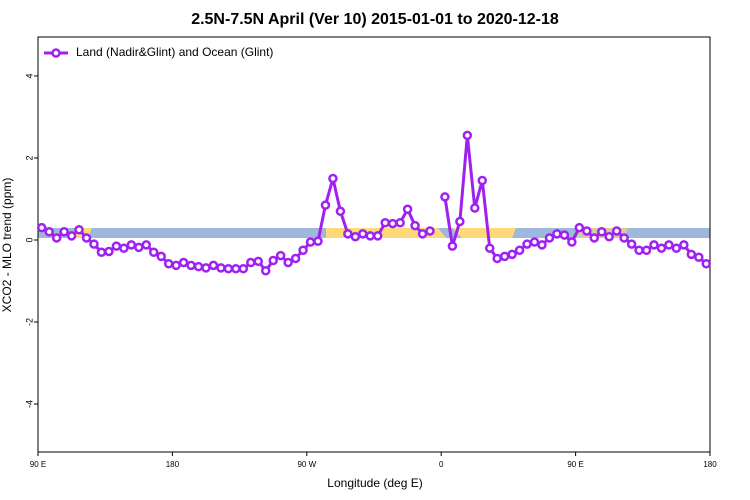 The width and height of the screenshot is (750, 500). Describe the element at coordinates (484, 233) in the screenshot. I see `land-band` at that location.